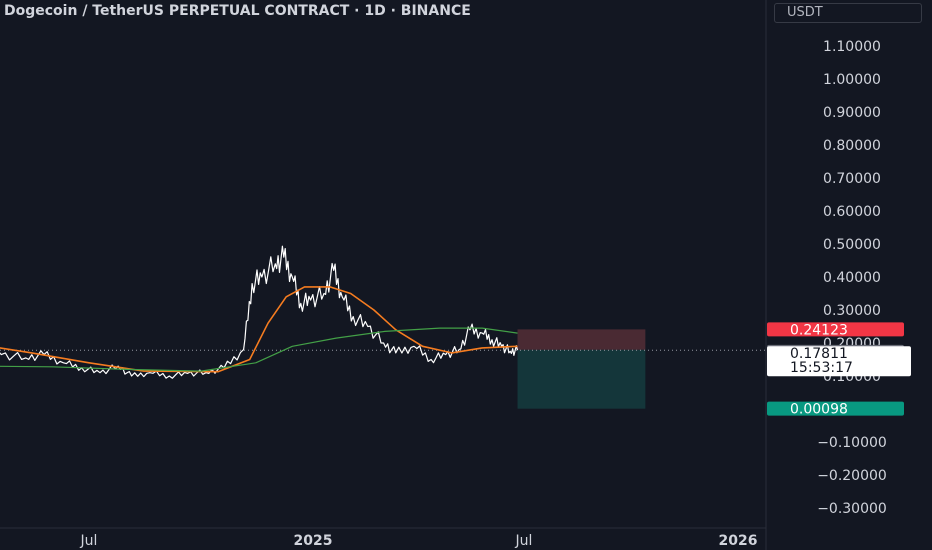 The width and height of the screenshot is (932, 550). Describe the element at coordinates (852, 476) in the screenshot. I see `y-tick-label: −0.20000` at that location.